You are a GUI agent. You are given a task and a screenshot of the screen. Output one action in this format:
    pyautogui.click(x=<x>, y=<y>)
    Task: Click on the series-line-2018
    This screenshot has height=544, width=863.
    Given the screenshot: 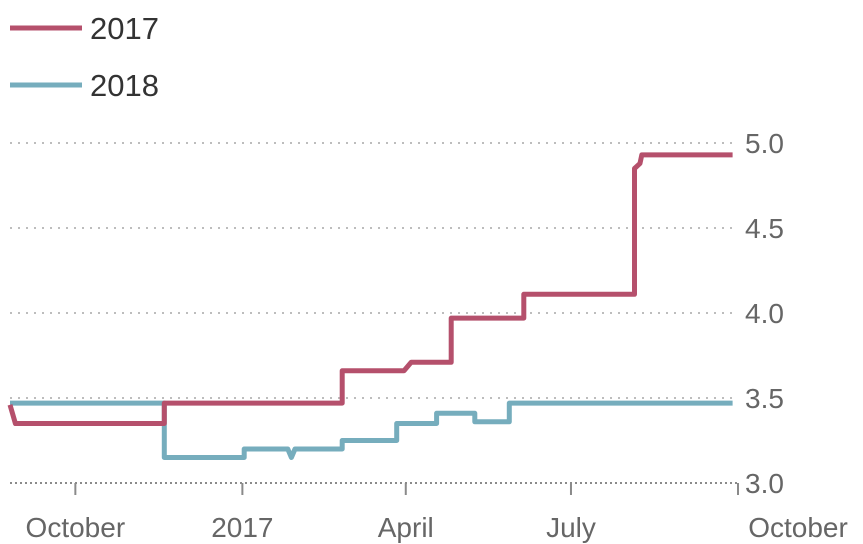 What is the action you would take?
    pyautogui.click(x=371, y=430)
    